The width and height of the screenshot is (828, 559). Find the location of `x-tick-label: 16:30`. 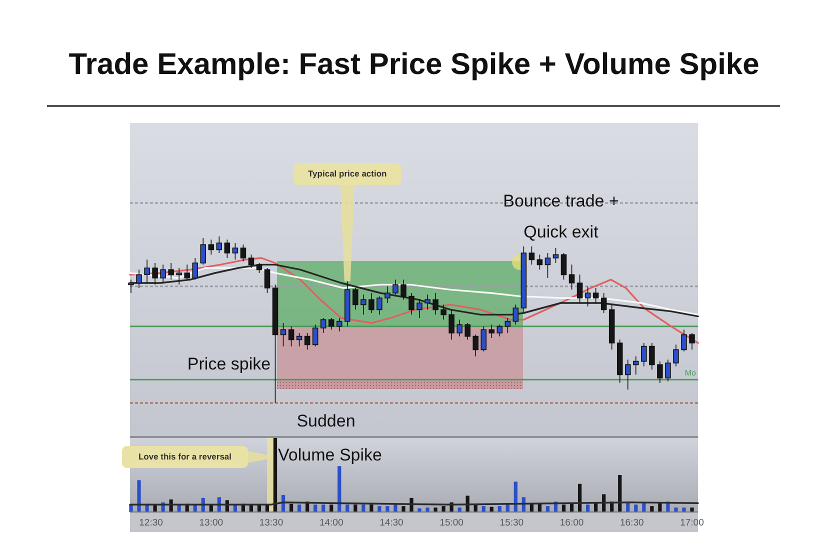

x-tick-label: 16:30 is located at coordinates (632, 523).